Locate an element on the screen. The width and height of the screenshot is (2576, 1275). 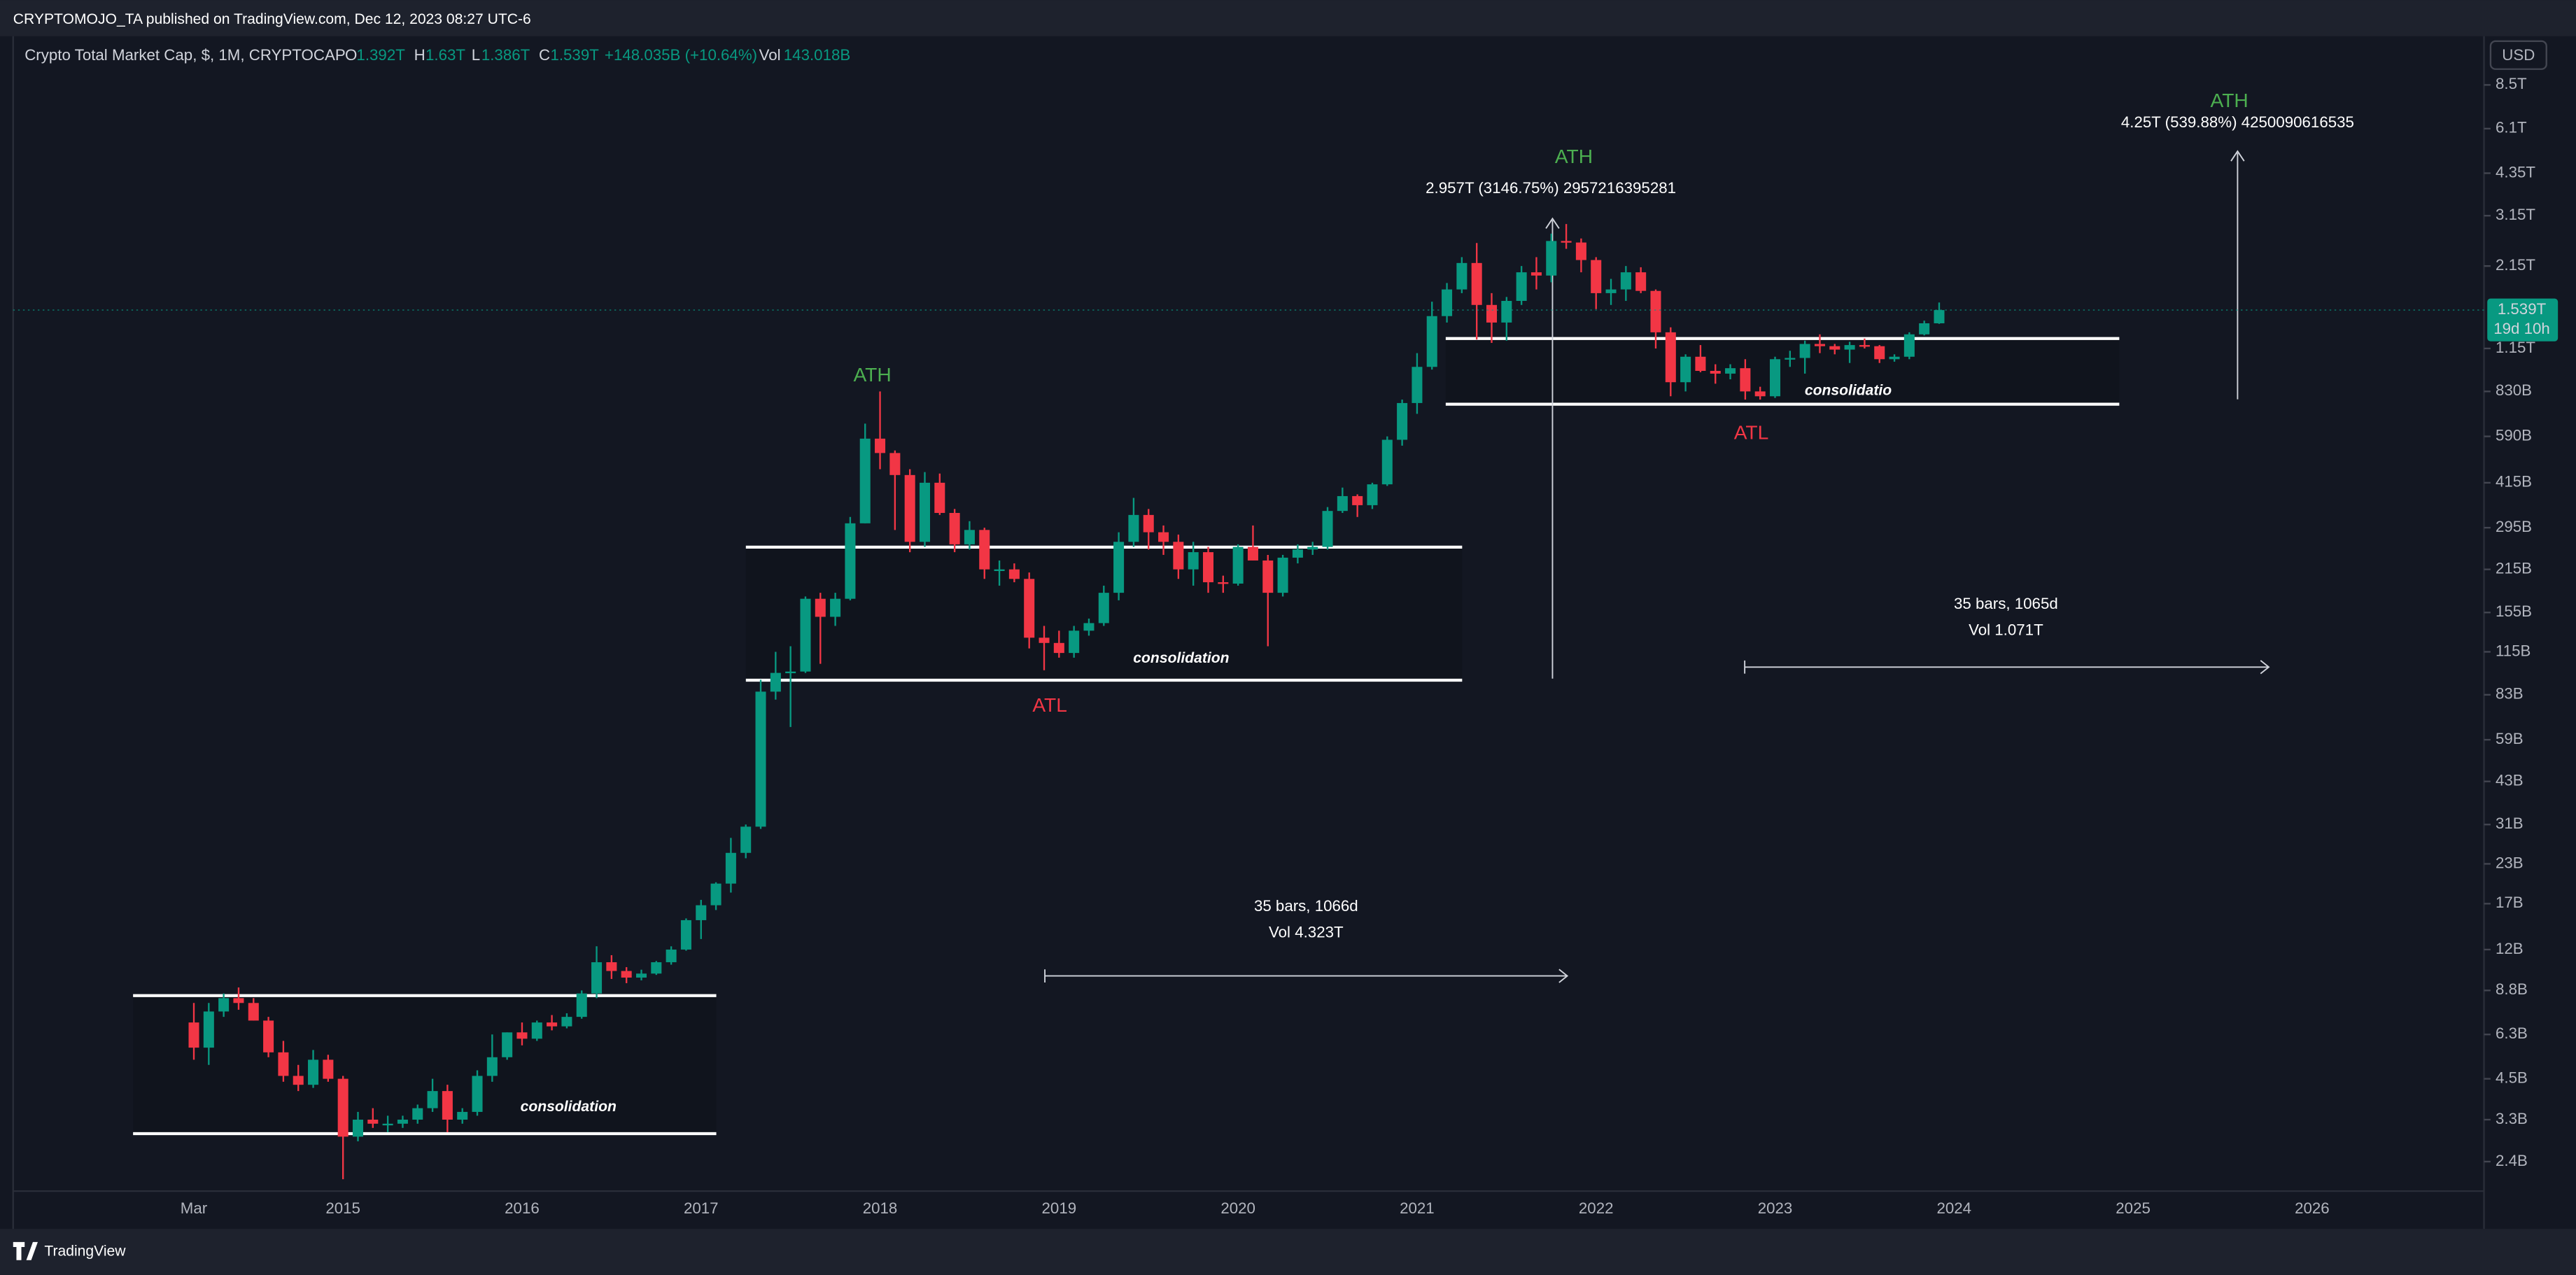
brand-logo is located at coordinates (25, 1250).